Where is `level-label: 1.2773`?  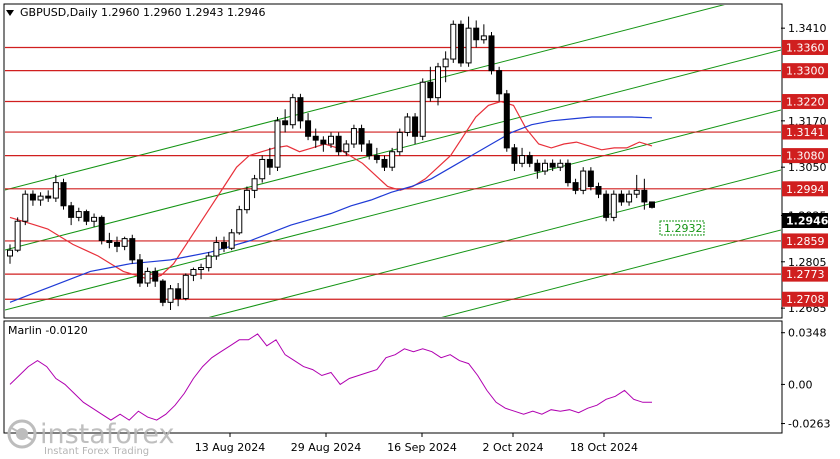
level-label: 1.2773 is located at coordinates (805, 274).